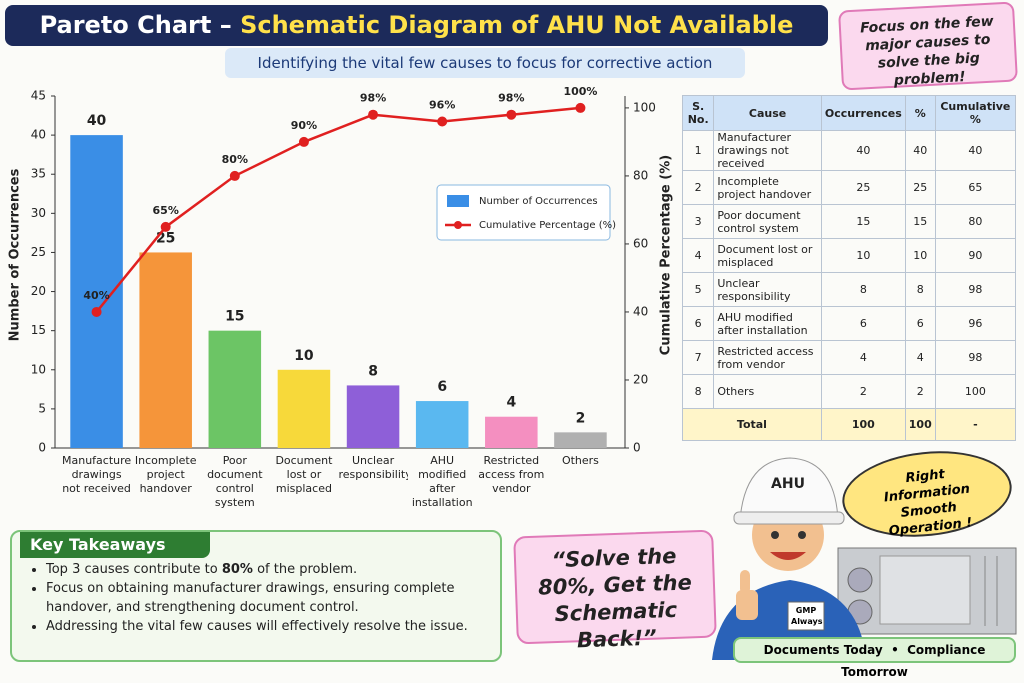  What do you see at coordinates (338, 209) in the screenshot?
I see `cumulative-line` at bounding box center [338, 209].